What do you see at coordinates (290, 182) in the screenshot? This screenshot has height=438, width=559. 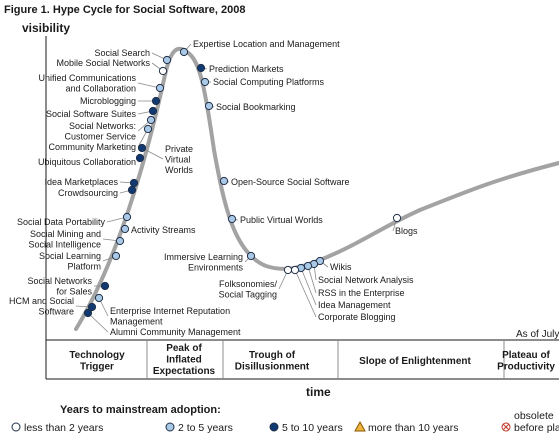 I see `label-open-source-social-software: Open-Source Social Software` at bounding box center [290, 182].